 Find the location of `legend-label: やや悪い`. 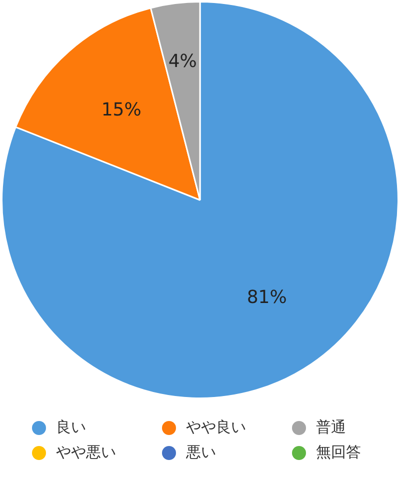

legend-label: やや悪い is located at coordinates (86, 452).